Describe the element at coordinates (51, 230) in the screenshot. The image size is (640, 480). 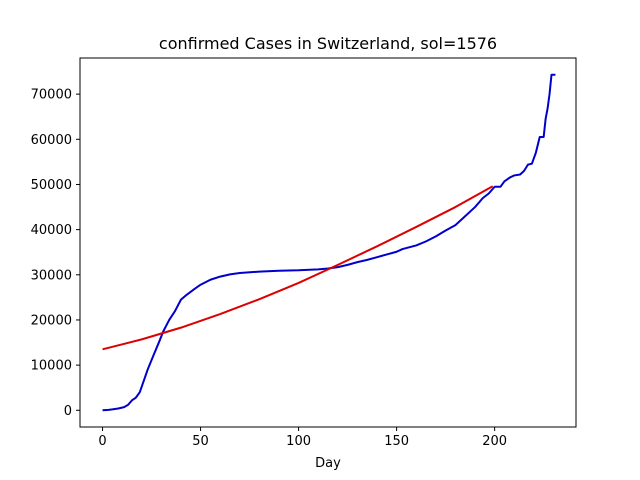
I see `y-tick-label: 40000` at that location.